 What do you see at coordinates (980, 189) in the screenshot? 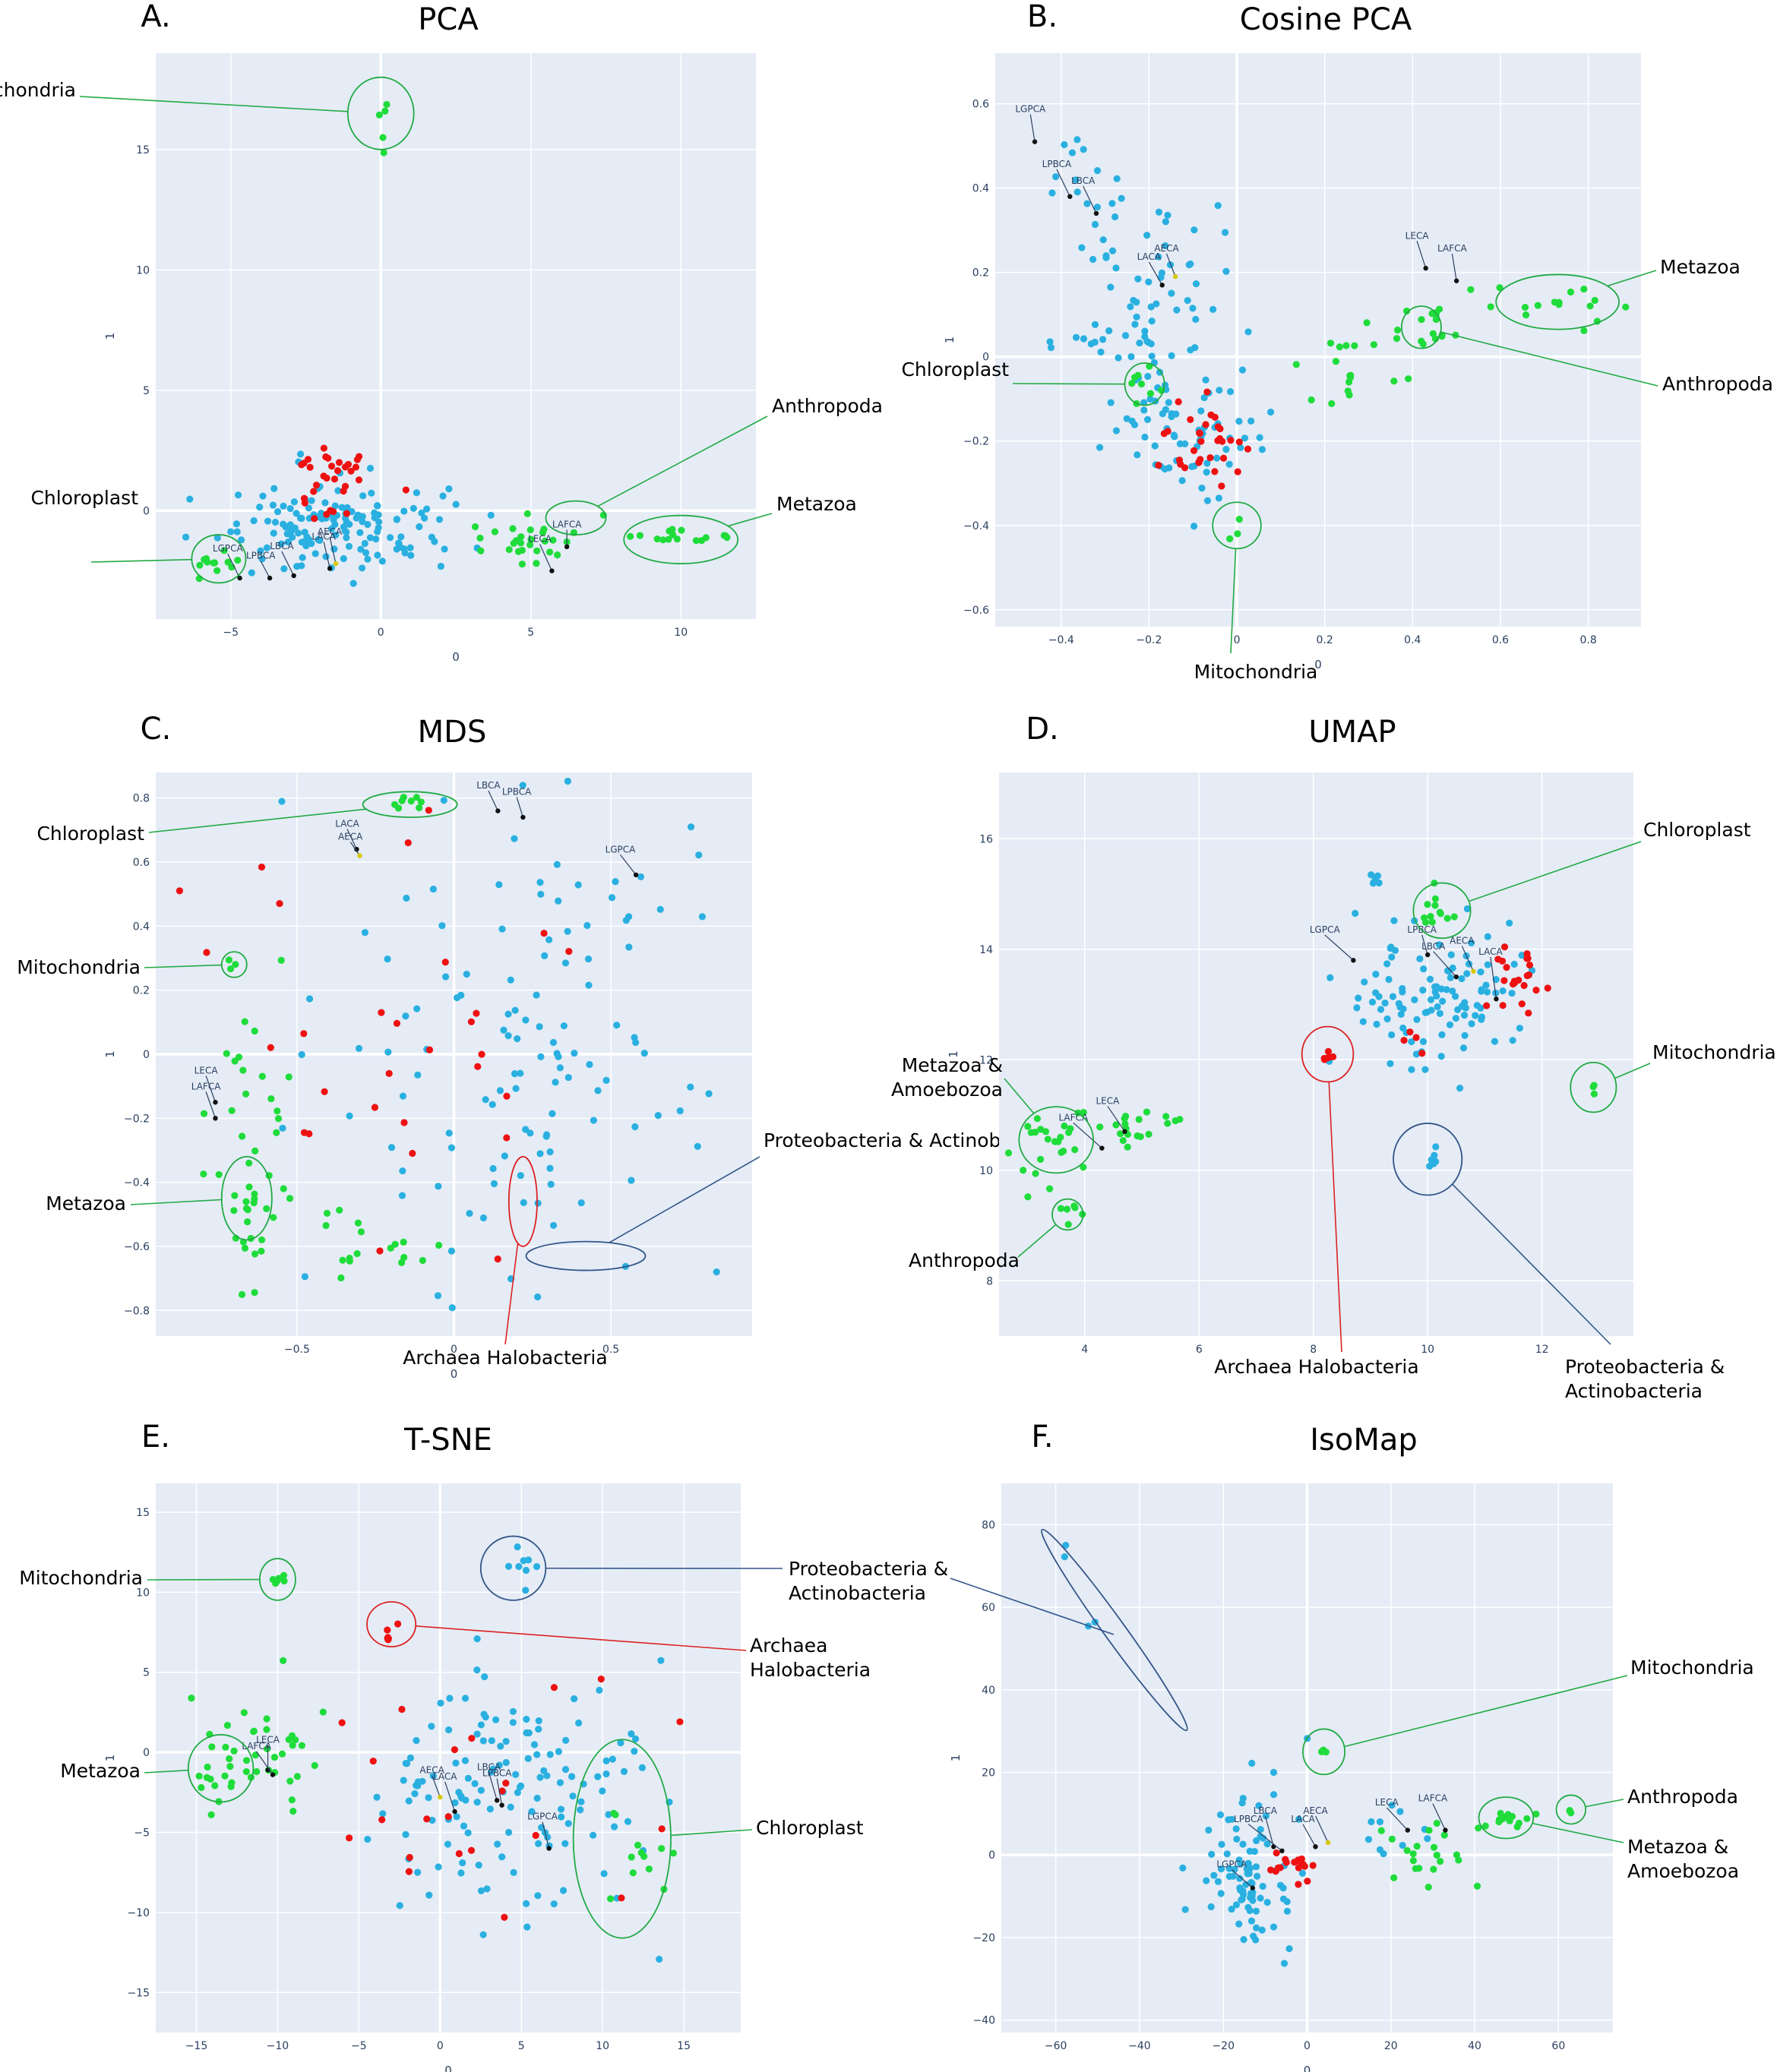
I see `y-tick-label: 0.4` at bounding box center [980, 189].